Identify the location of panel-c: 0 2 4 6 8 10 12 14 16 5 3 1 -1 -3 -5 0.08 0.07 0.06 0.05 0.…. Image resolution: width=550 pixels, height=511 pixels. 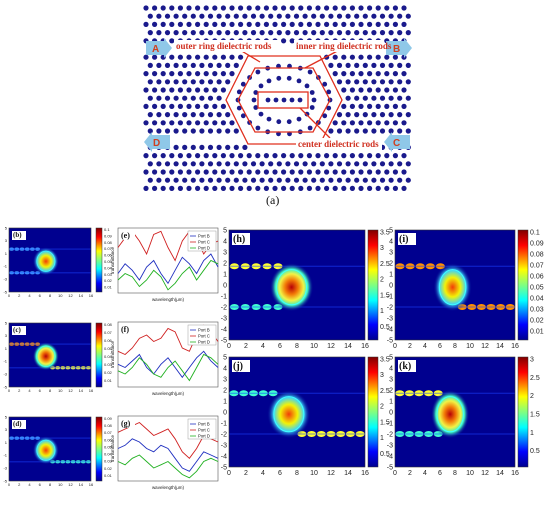
(57, 356).